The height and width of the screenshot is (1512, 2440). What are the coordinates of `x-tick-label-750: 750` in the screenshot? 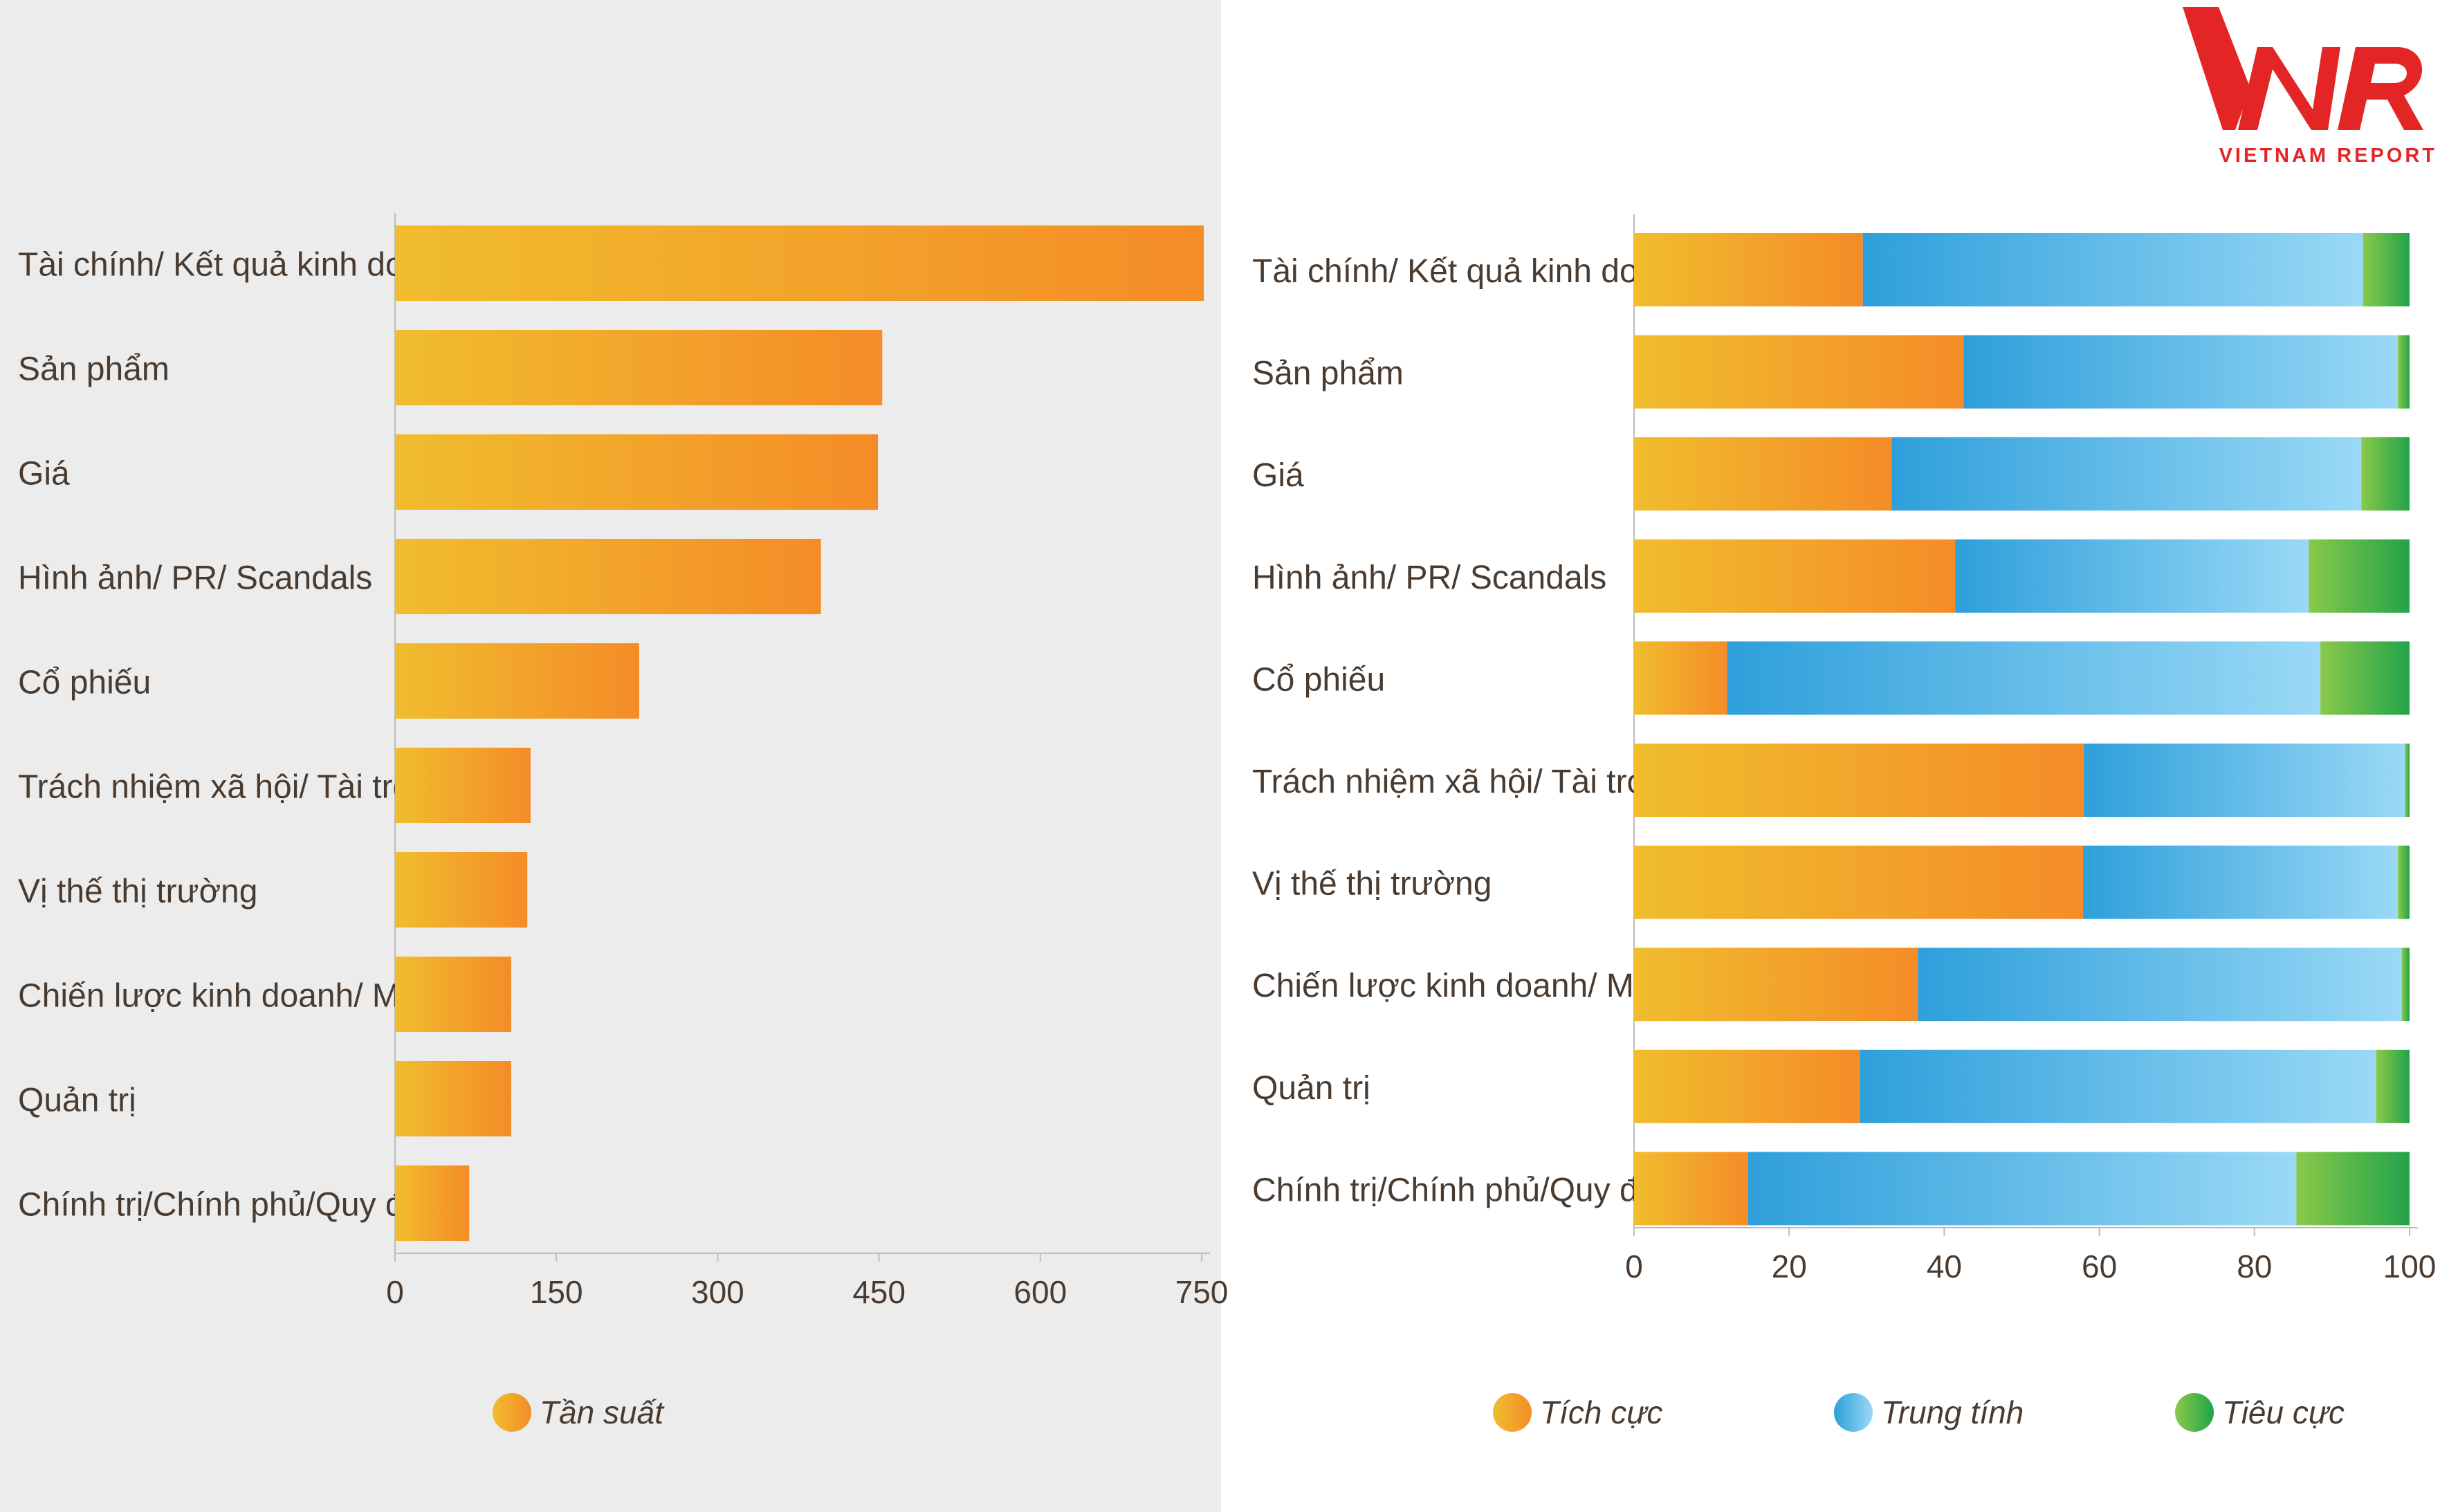 It's located at (1202, 1292).